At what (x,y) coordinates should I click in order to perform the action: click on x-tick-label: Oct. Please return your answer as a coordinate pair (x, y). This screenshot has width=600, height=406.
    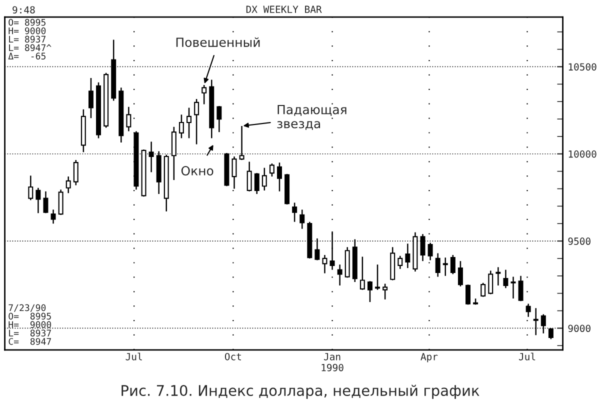
    Looking at the image, I should click on (232, 356).